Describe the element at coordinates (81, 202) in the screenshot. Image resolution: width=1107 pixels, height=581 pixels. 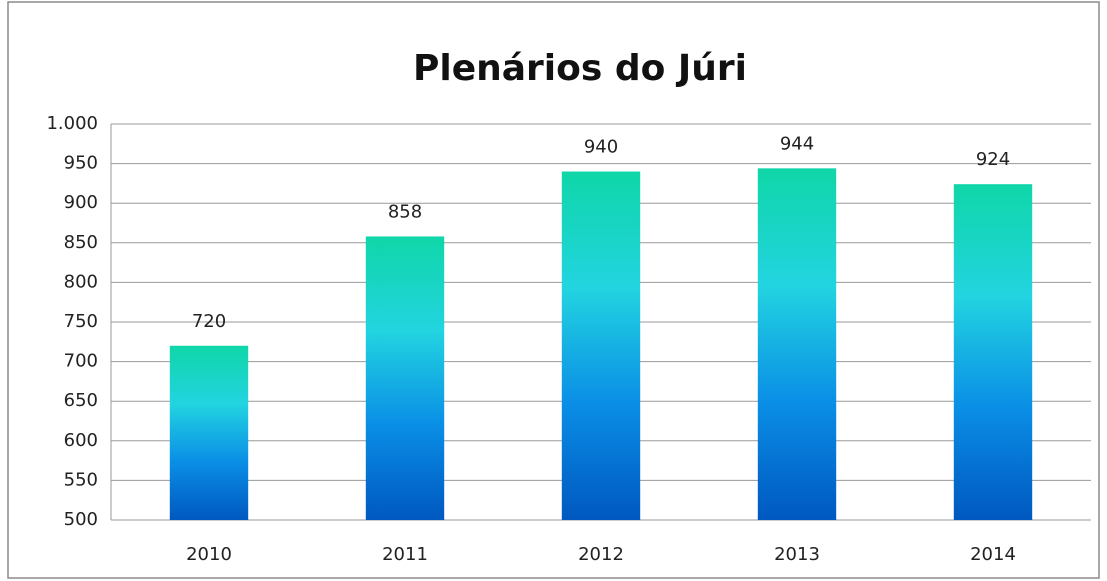
I see `y-tick-label: 900` at that location.